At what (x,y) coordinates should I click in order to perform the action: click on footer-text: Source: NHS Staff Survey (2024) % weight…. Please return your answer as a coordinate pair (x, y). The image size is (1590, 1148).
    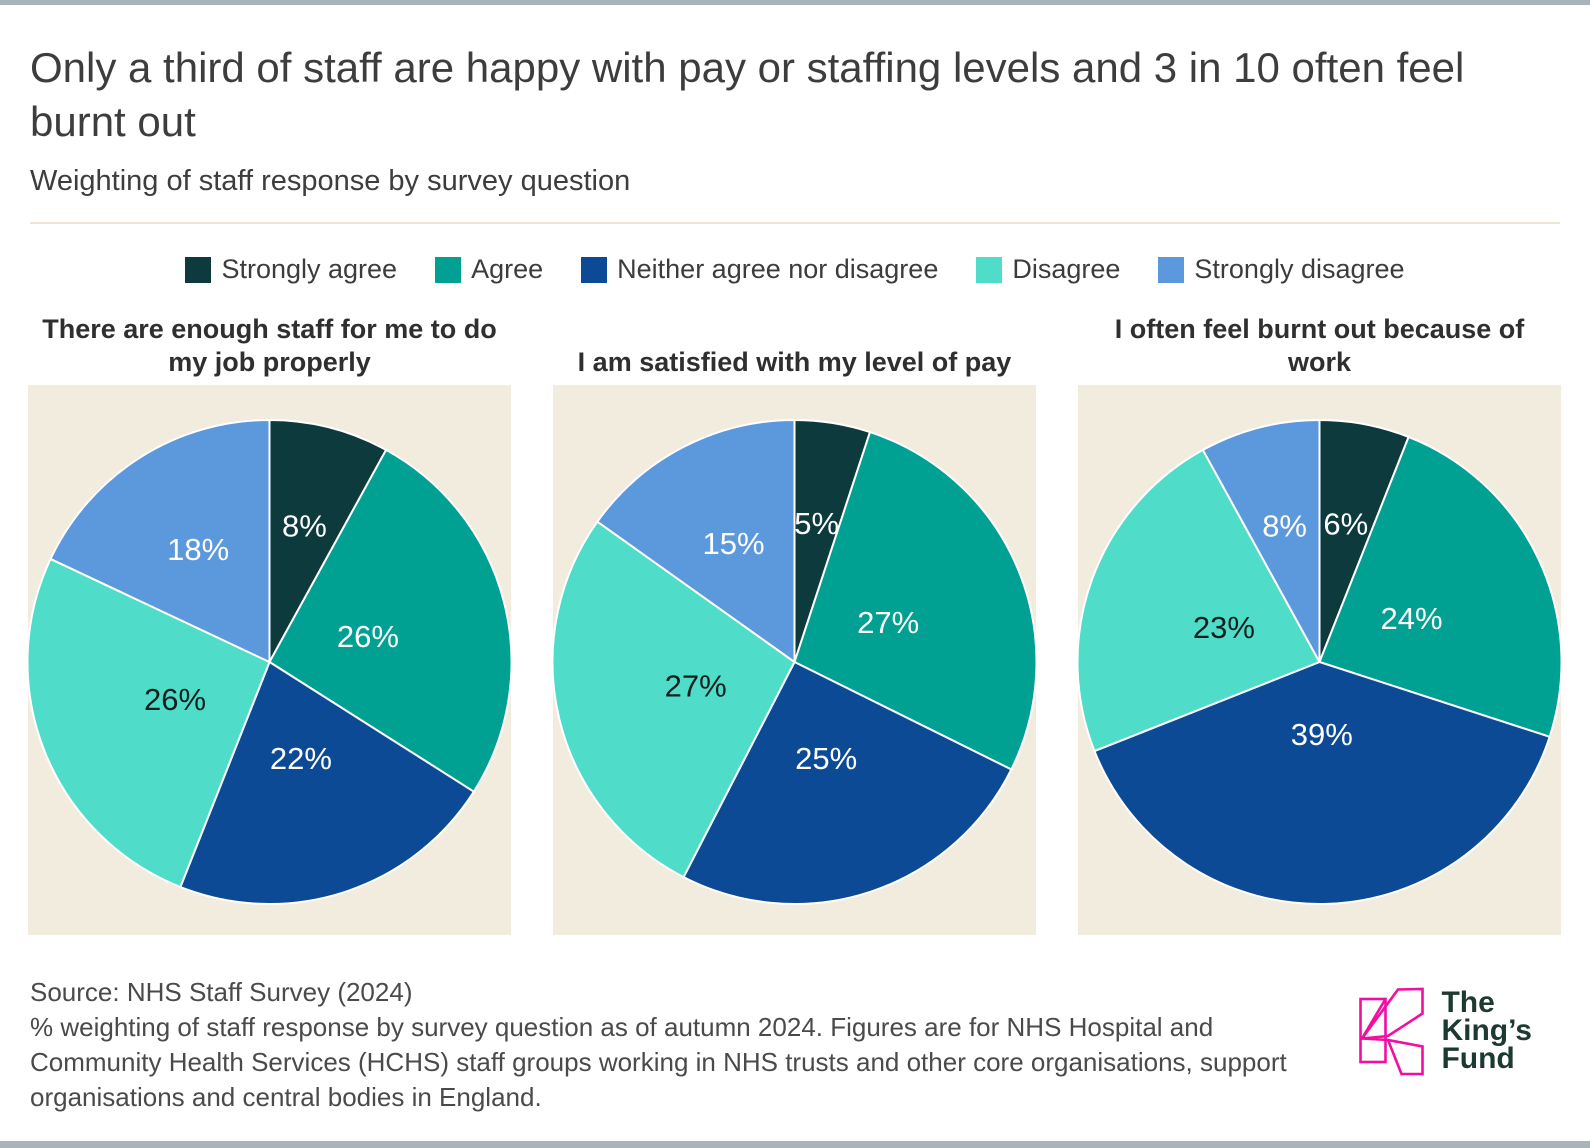
    Looking at the image, I should click on (694, 1045).